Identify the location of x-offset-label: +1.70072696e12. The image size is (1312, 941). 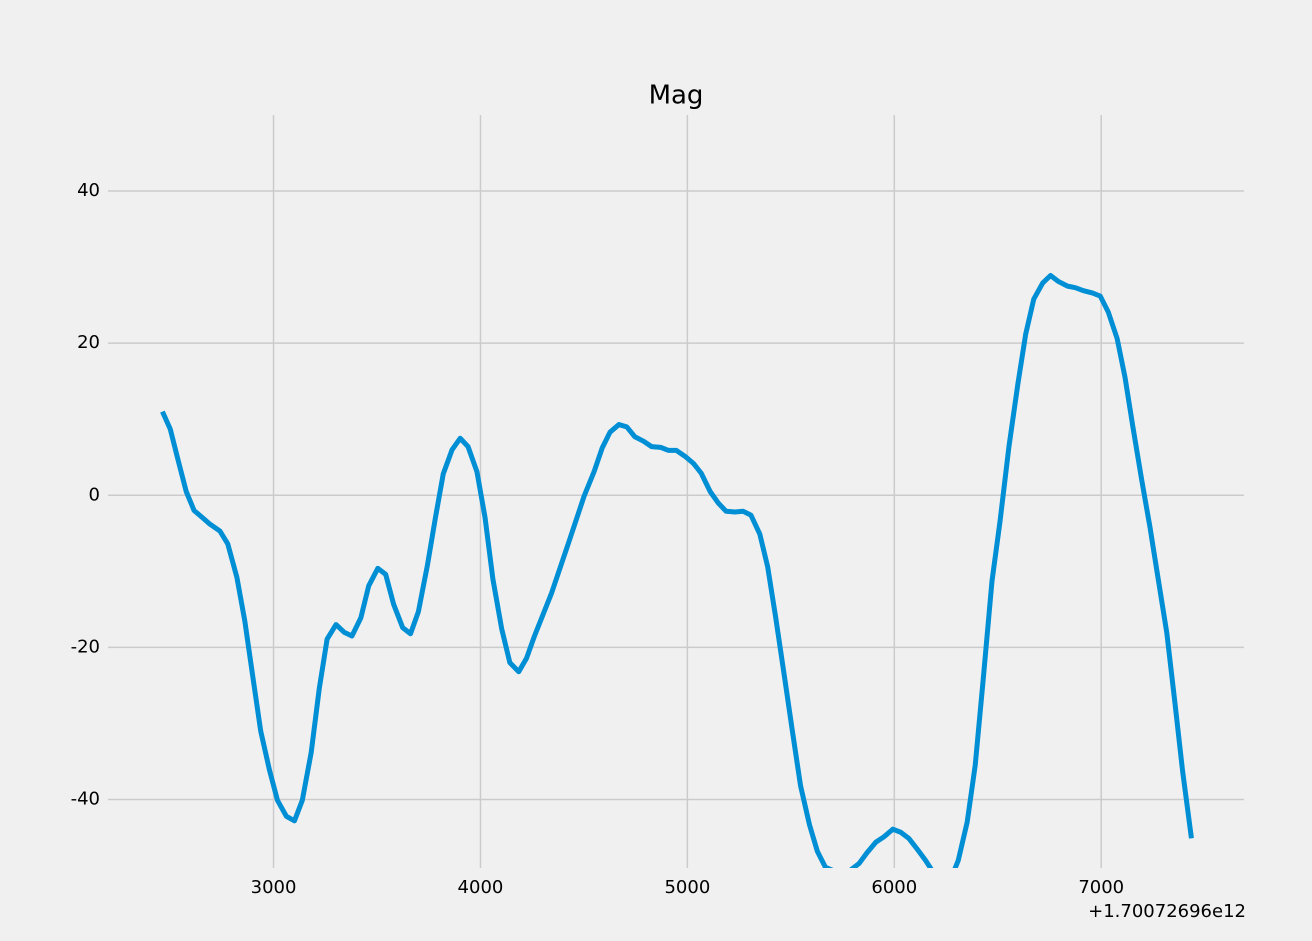
(1167, 911).